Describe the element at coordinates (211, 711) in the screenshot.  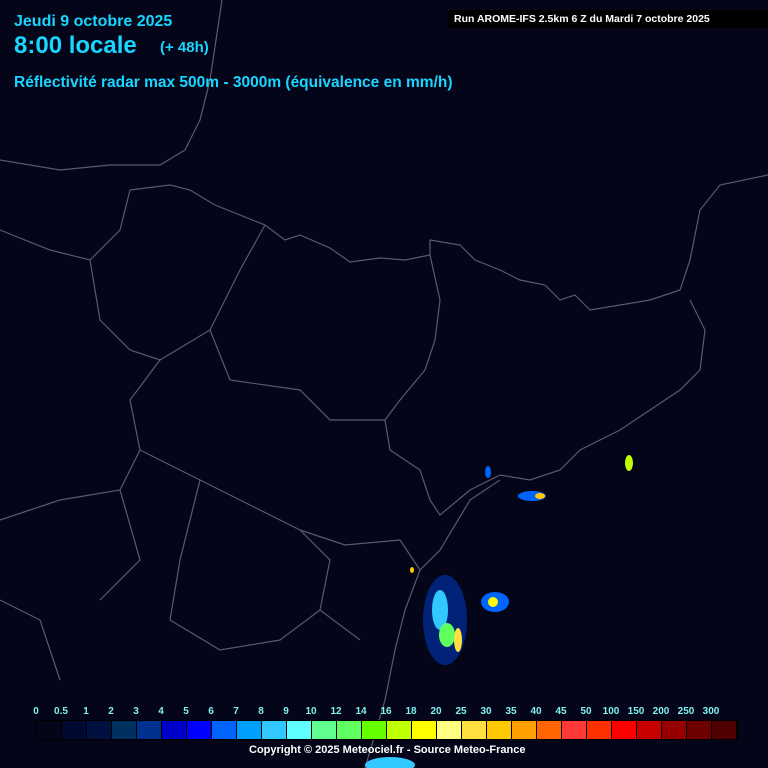
I see `legend-label: 6` at that location.